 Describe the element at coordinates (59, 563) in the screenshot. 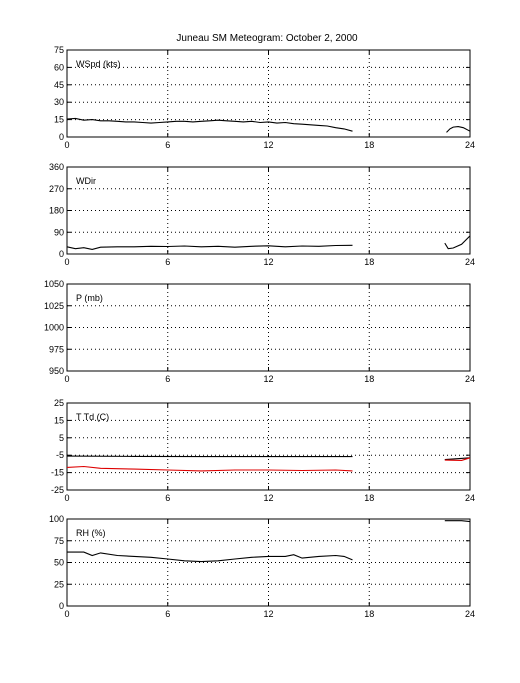

I see `y-tick-label: 50` at that location.